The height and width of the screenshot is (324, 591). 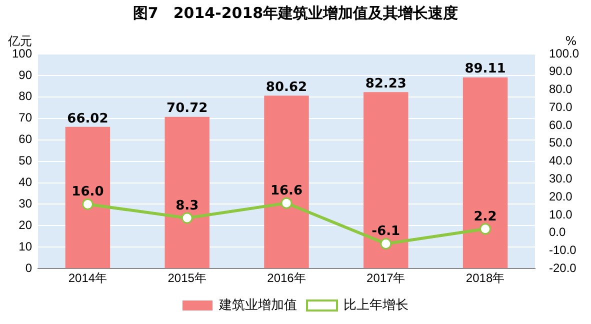 What do you see at coordinates (88, 192) in the screenshot?
I see `data-label: 16.0` at bounding box center [88, 192].